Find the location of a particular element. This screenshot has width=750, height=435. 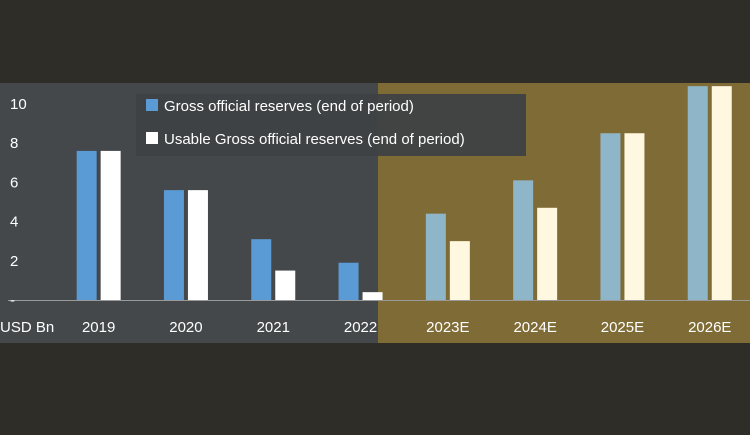

bar-gross-2020 is located at coordinates (173, 245).